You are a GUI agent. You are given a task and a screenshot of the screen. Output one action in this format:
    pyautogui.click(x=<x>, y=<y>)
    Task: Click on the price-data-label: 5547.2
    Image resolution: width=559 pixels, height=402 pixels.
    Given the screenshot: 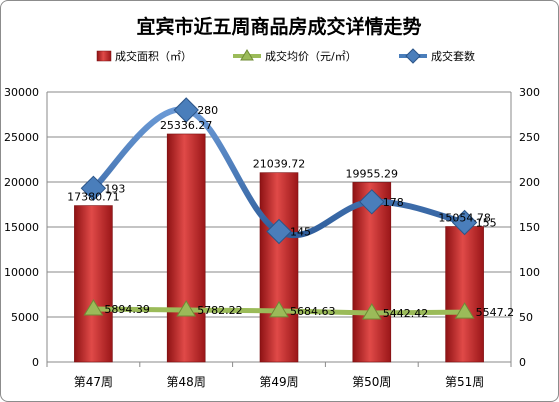 What is the action you would take?
    pyautogui.click(x=495, y=312)
    